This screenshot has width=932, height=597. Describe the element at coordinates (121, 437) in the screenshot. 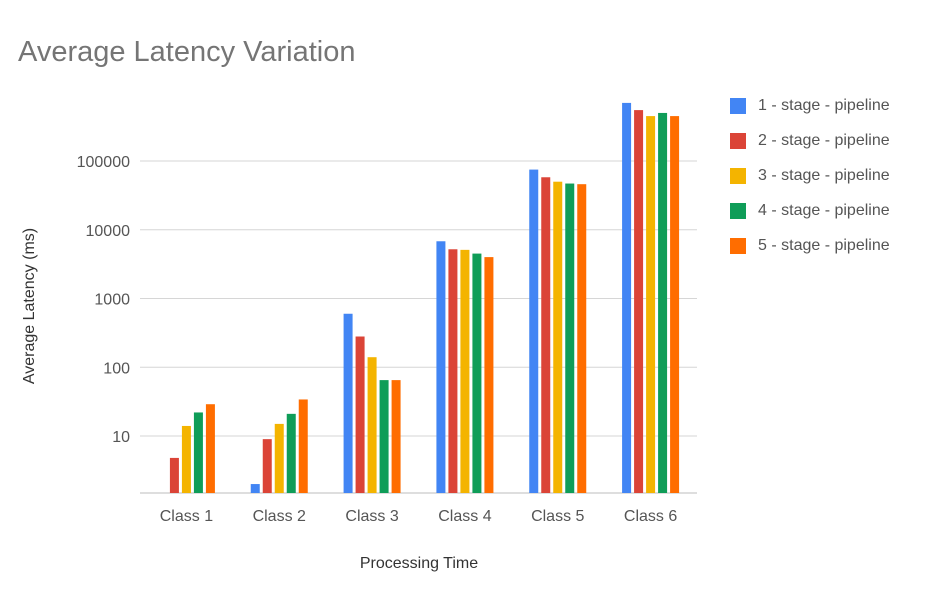

I see `y-tick-label: 10` at that location.